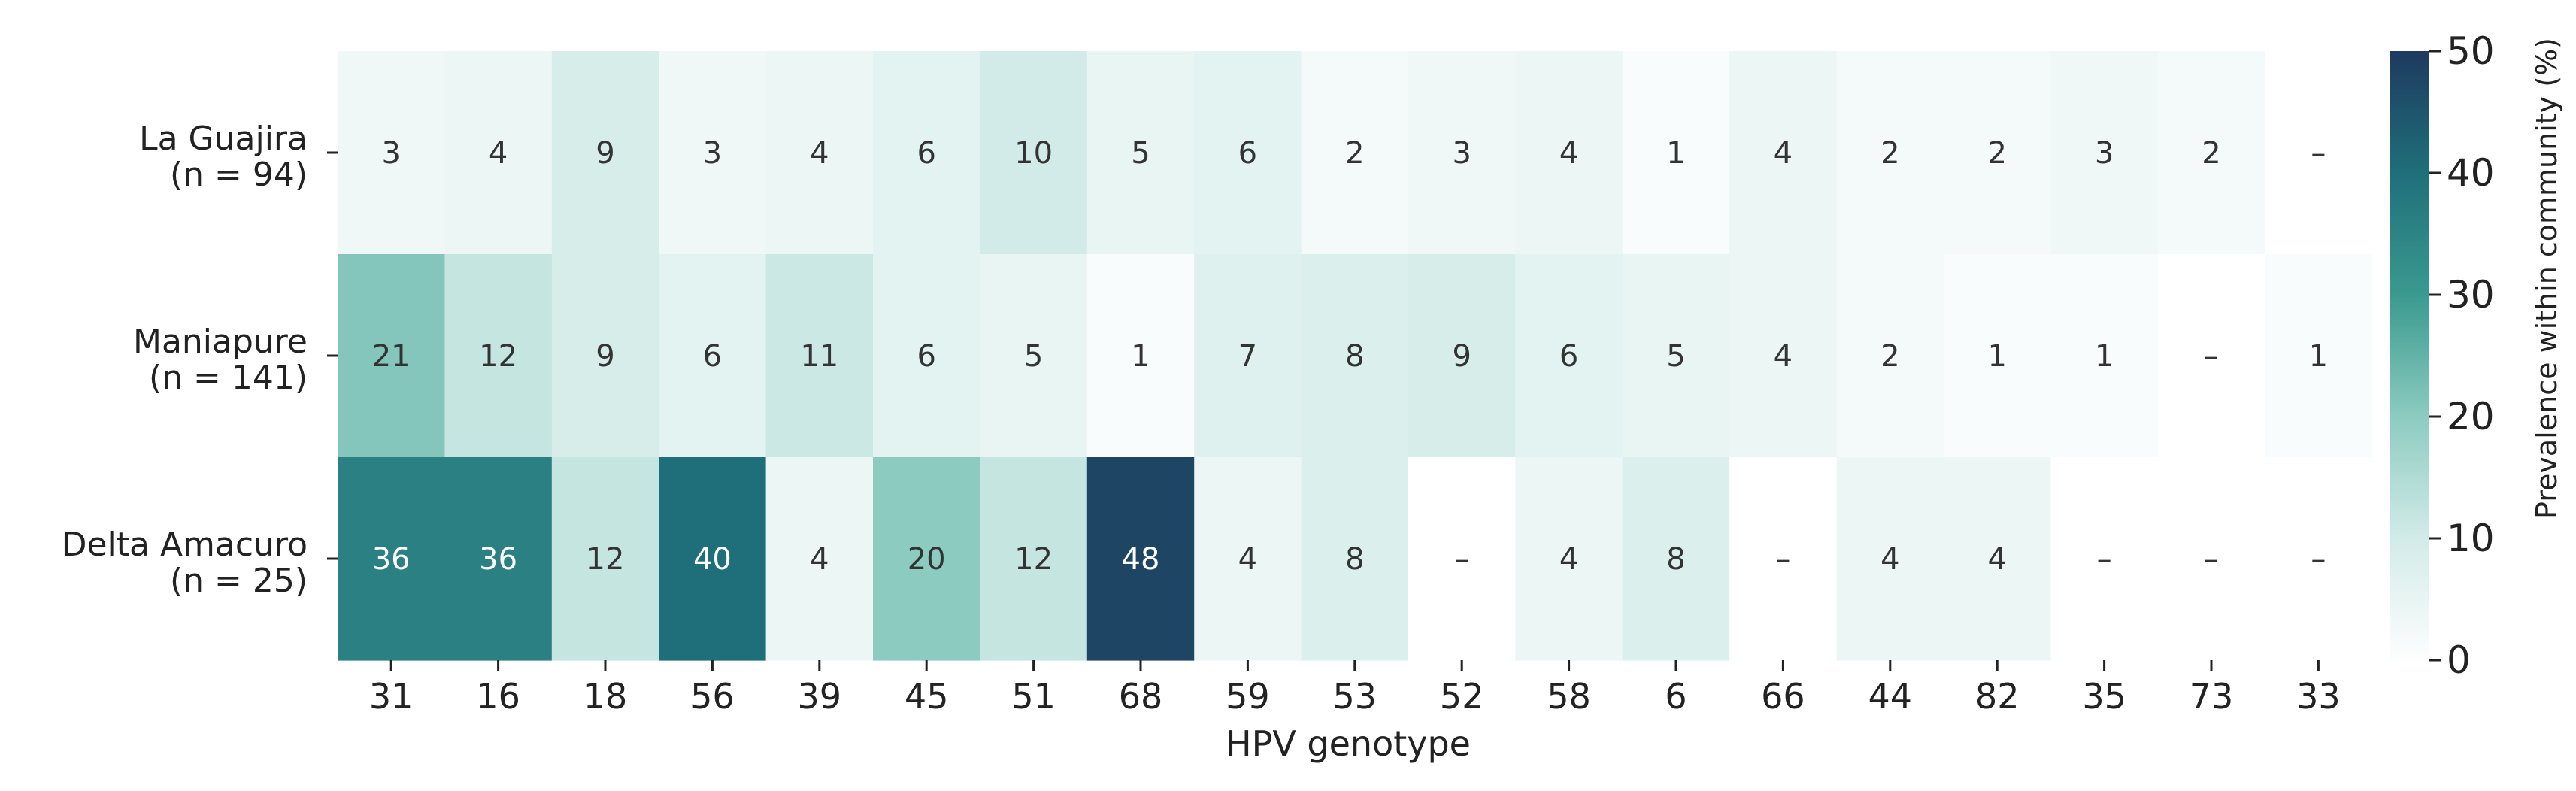 The height and width of the screenshot is (791, 2576). I want to click on cell-value-label: 7, so click(1247, 356).